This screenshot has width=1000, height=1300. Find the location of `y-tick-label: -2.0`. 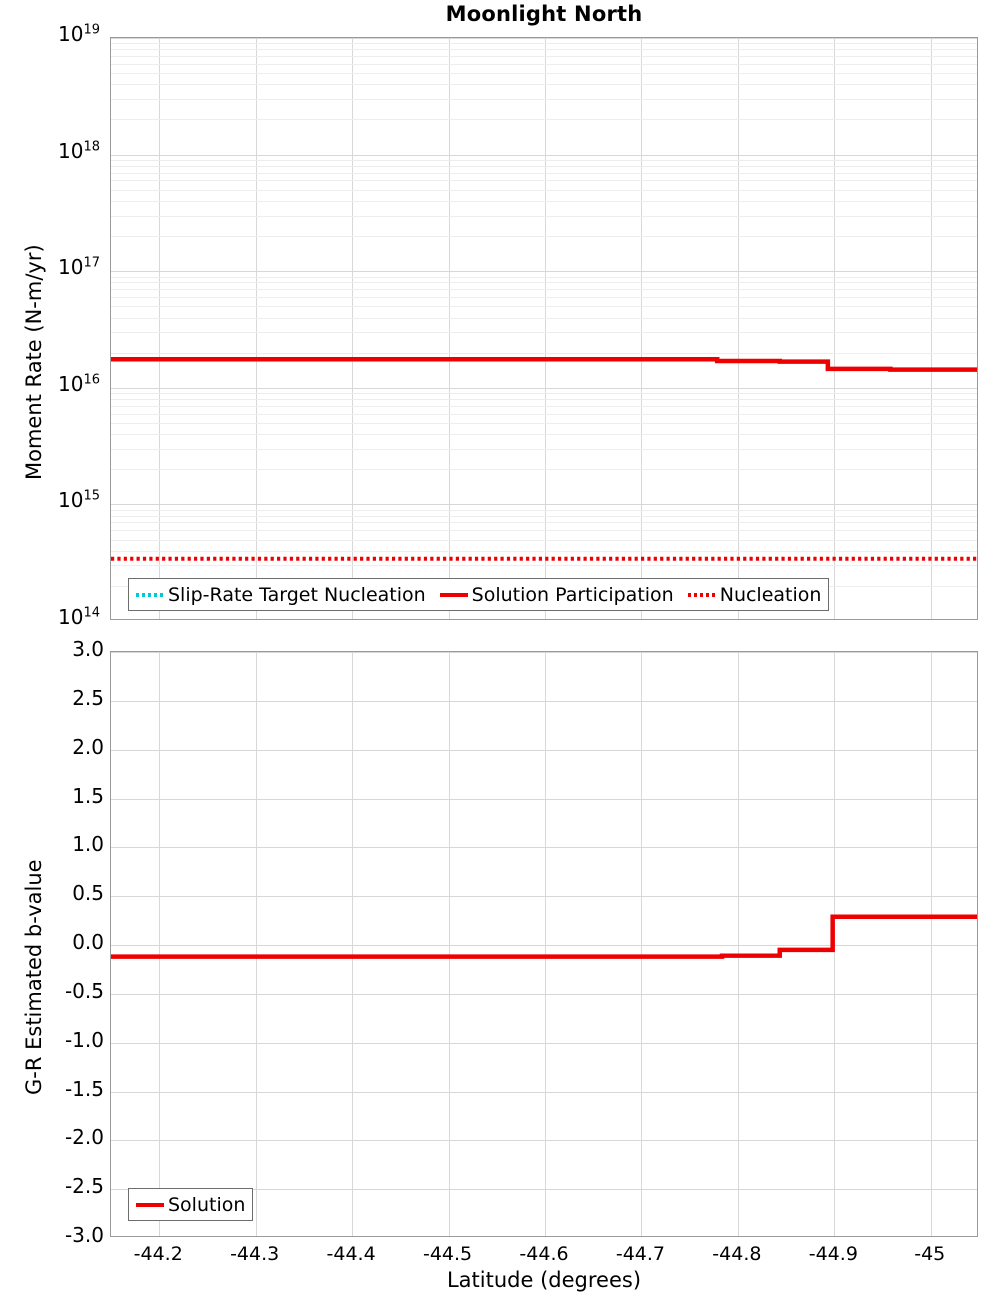

y-tick-label: -2.0 is located at coordinates (84, 1137).